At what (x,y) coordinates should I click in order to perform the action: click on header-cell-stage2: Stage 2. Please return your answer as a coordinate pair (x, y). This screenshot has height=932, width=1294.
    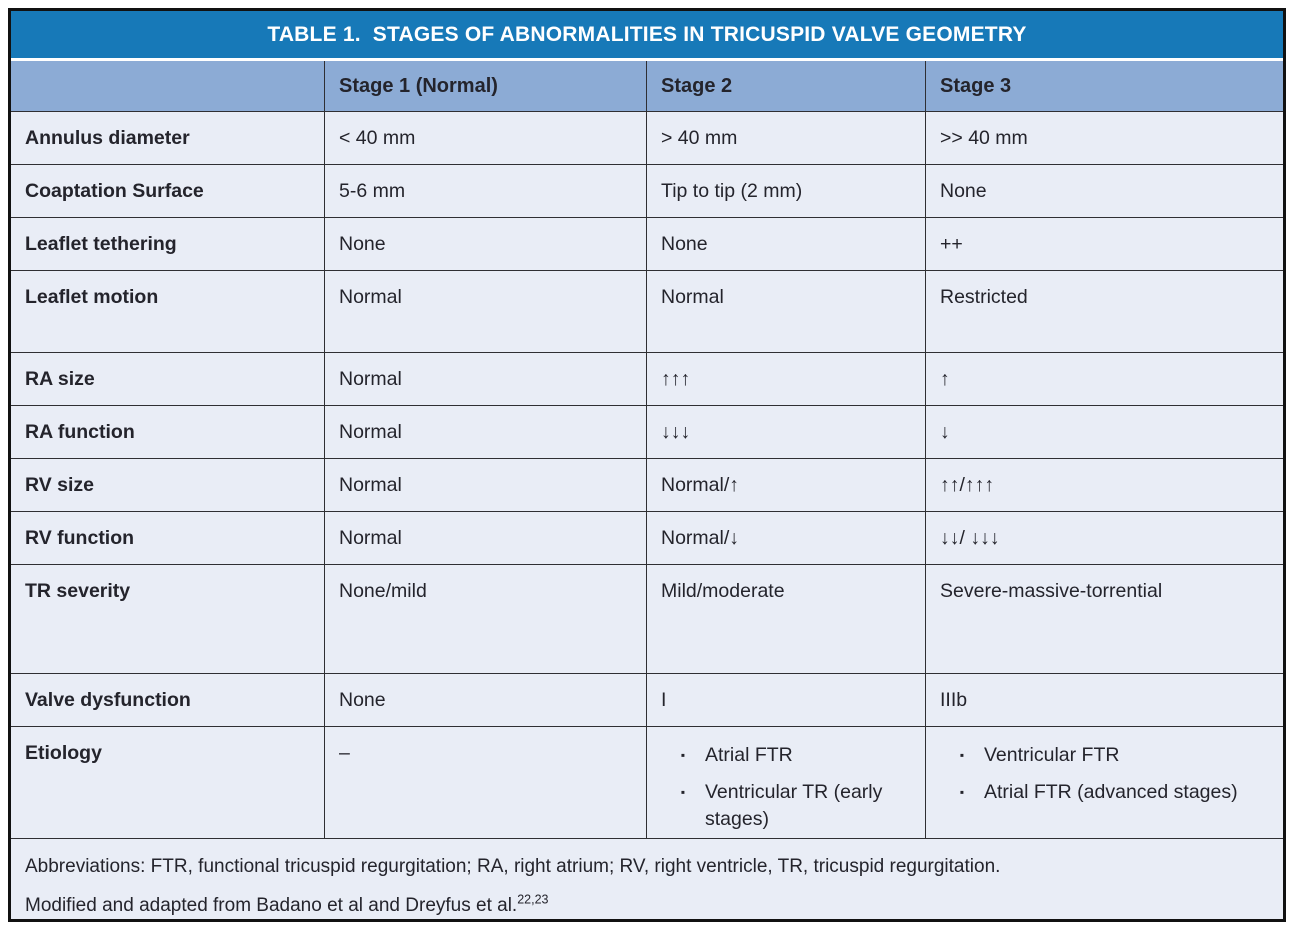
    Looking at the image, I should click on (785, 86).